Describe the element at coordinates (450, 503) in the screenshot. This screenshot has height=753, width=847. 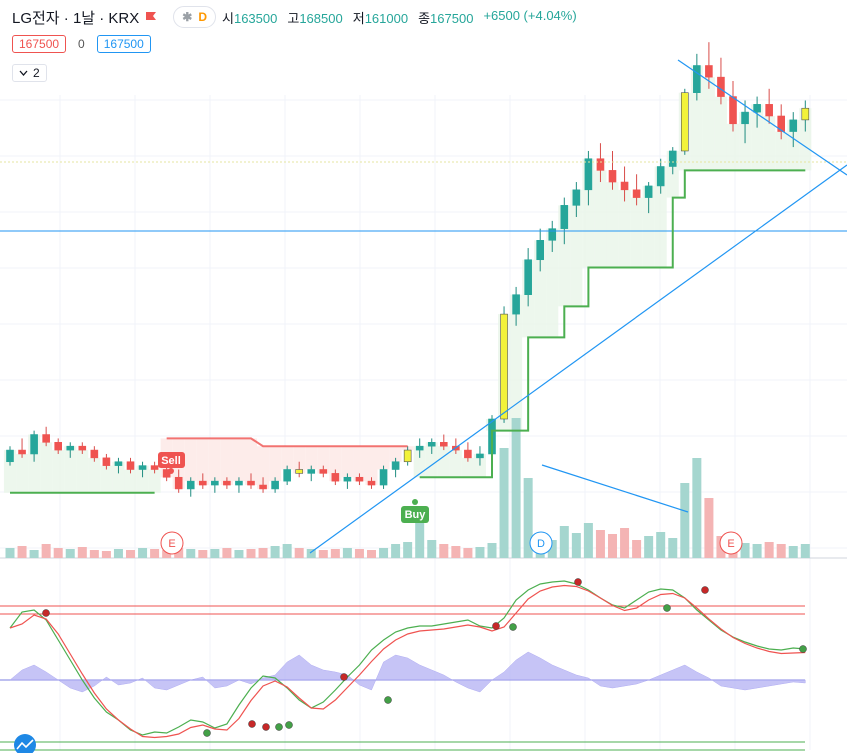
I see `markers: Sell Buy E D E` at that location.